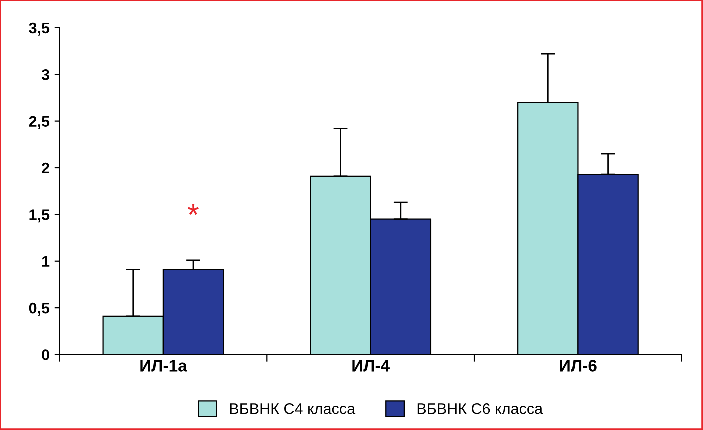 This screenshot has width=703, height=430. What do you see at coordinates (46, 75) in the screenshot?
I see `y-tick-label: 3` at bounding box center [46, 75].